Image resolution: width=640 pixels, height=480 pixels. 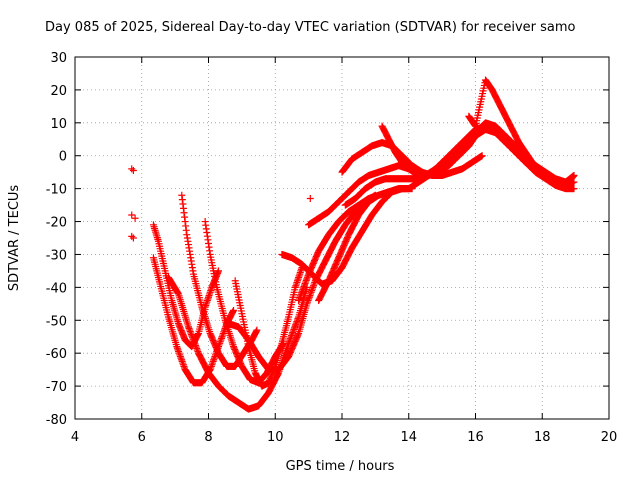 I want to click on x-tick-label: 14, so click(x=408, y=437).